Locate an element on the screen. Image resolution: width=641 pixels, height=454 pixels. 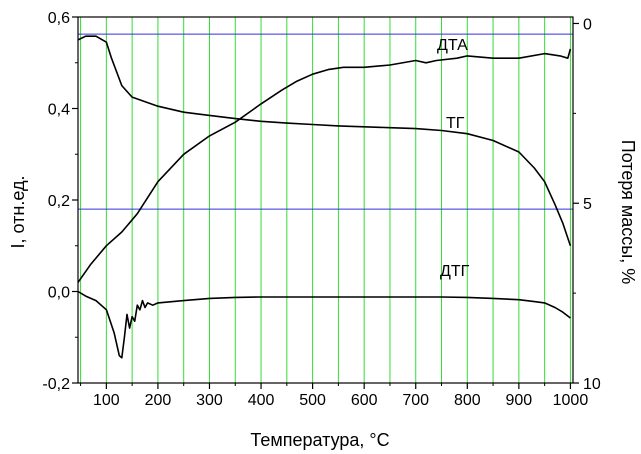
series-label-tg: ТГ is located at coordinates (455, 123).